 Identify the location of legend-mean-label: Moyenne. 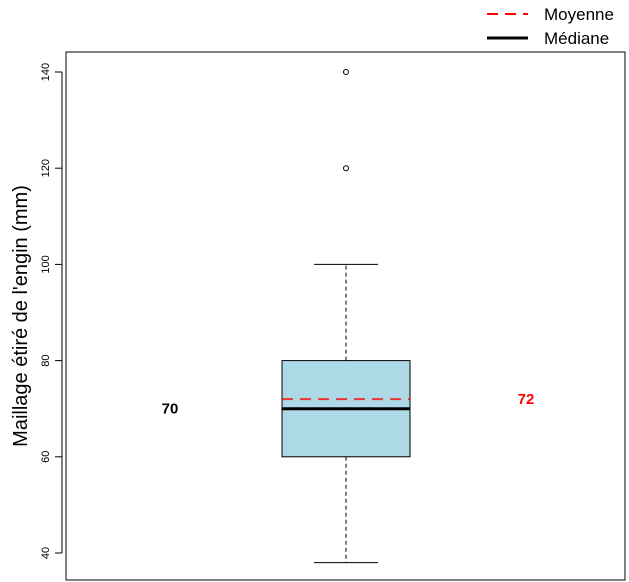
(579, 14).